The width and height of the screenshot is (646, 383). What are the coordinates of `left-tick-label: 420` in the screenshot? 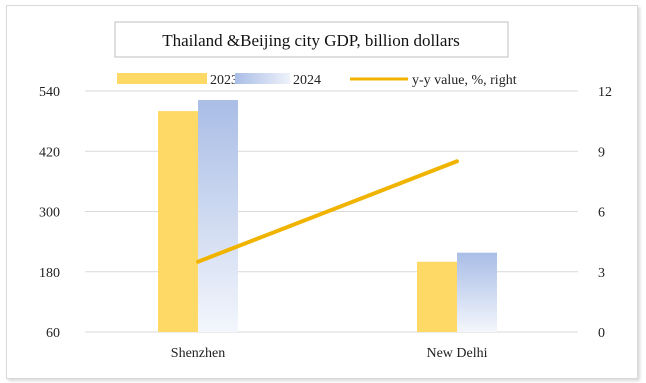 It's located at (49, 152).